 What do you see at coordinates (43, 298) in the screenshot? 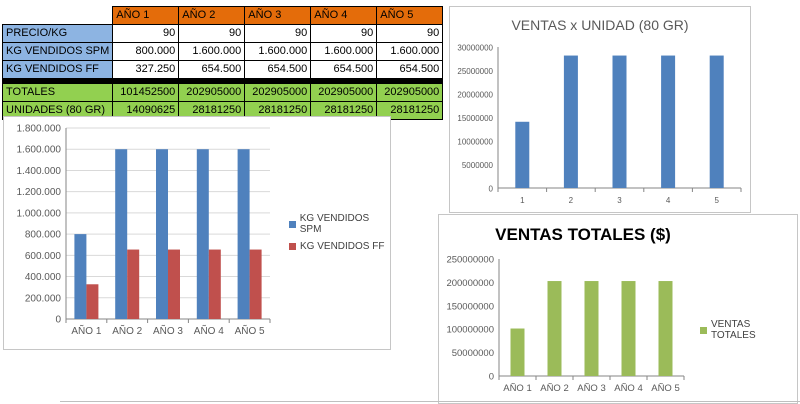
I see `y-tick-label: 200.000` at bounding box center [43, 298].